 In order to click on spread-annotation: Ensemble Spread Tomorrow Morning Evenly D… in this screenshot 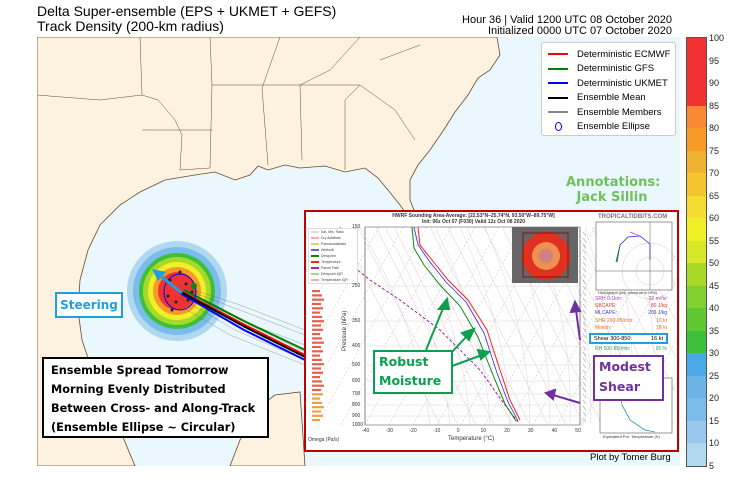, I will do `click(155, 397)`.